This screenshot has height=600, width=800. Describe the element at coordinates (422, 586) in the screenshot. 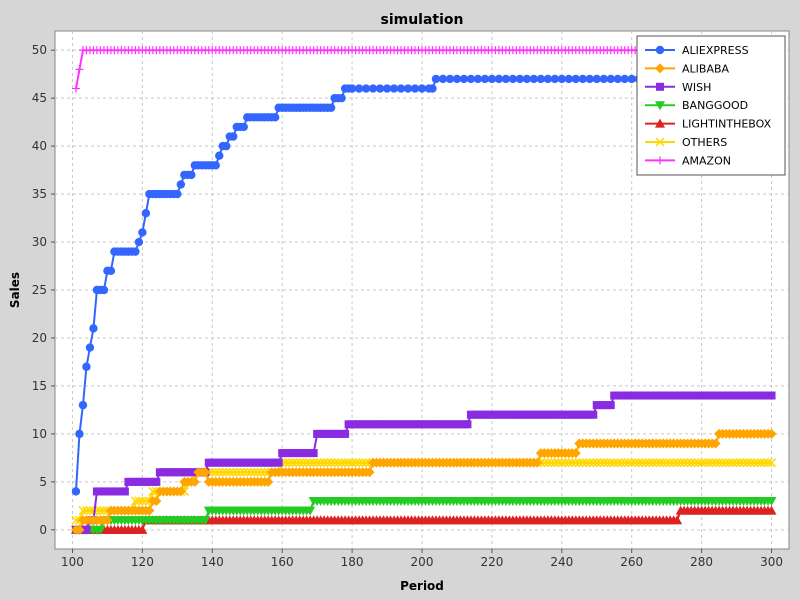

I see `x-axis-label: Period` at that location.